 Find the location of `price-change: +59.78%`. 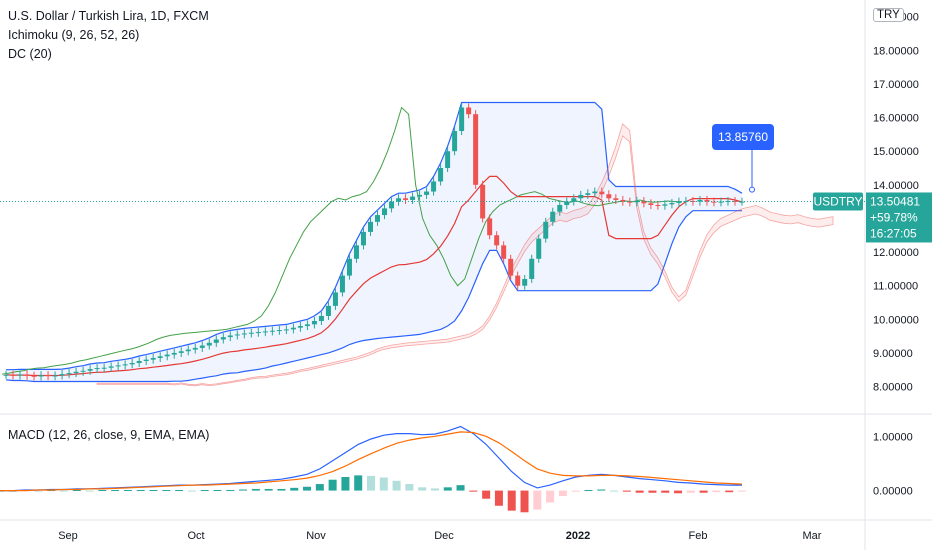

price-change: +59.78% is located at coordinates (894, 217).